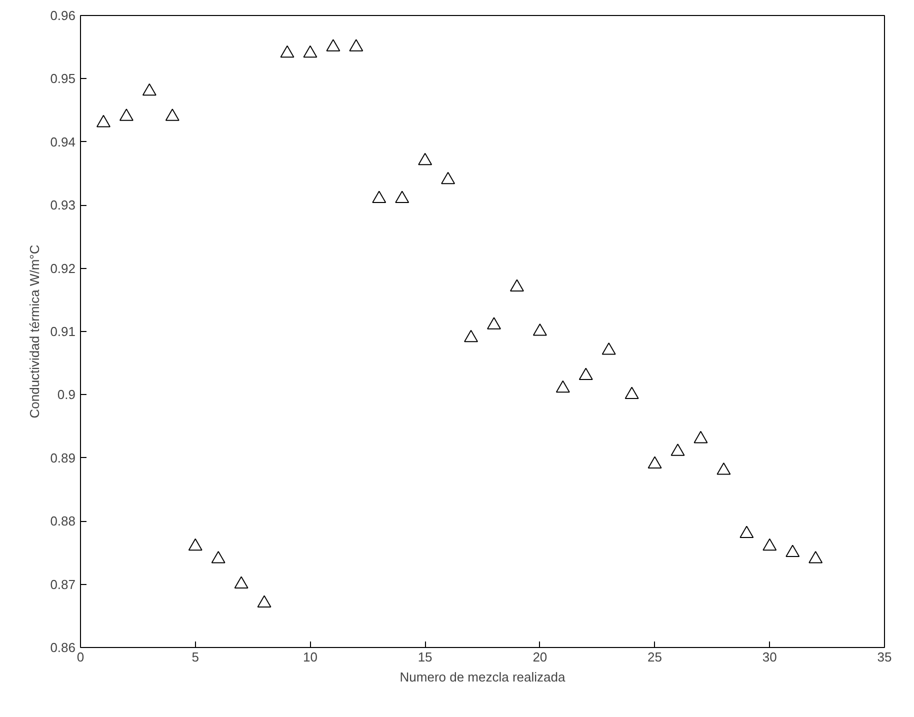 The height and width of the screenshot is (717, 914). I want to click on y-tick-label: 0.94, so click(63, 142).